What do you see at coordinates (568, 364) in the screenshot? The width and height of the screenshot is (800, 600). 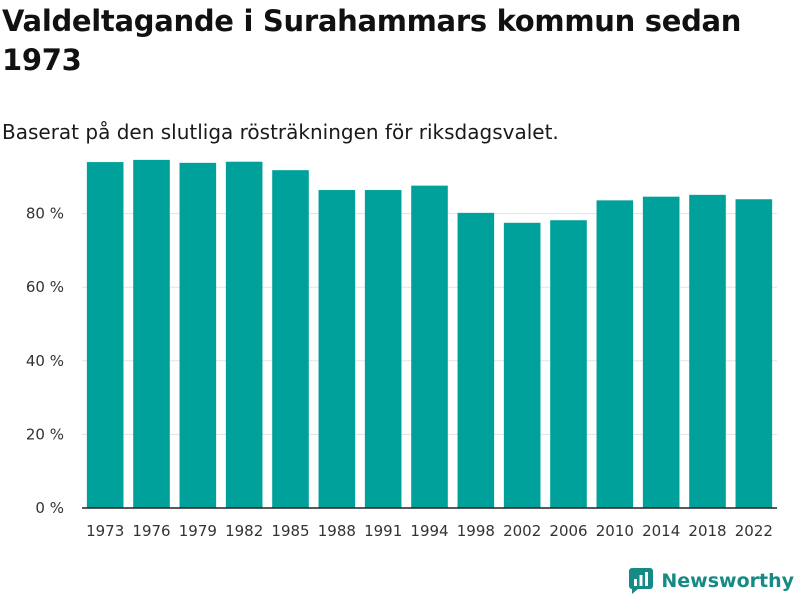 I see `bar-2006` at bounding box center [568, 364].